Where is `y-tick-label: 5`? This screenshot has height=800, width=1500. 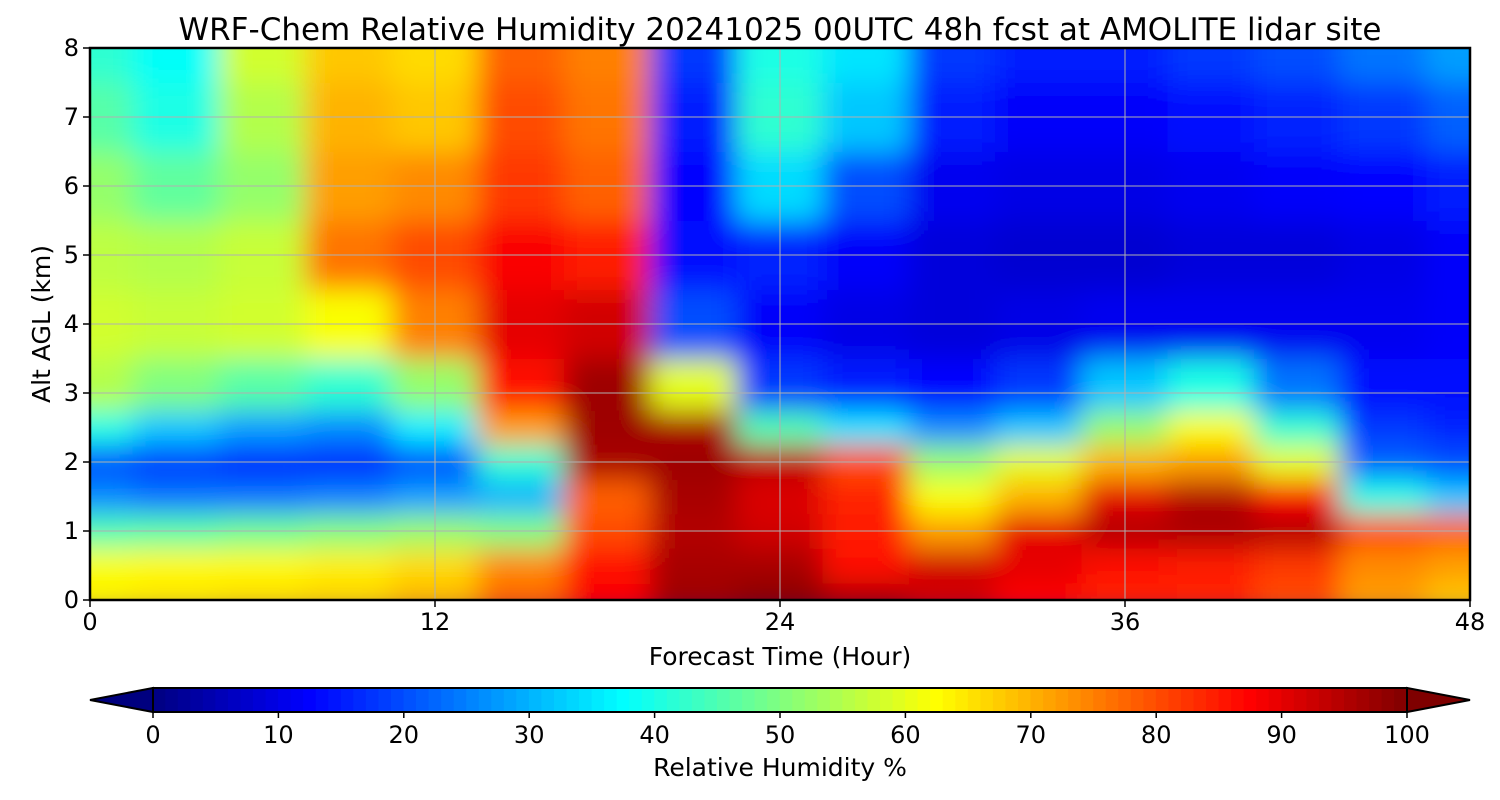 y-tick-label: 5 is located at coordinates (71, 255).